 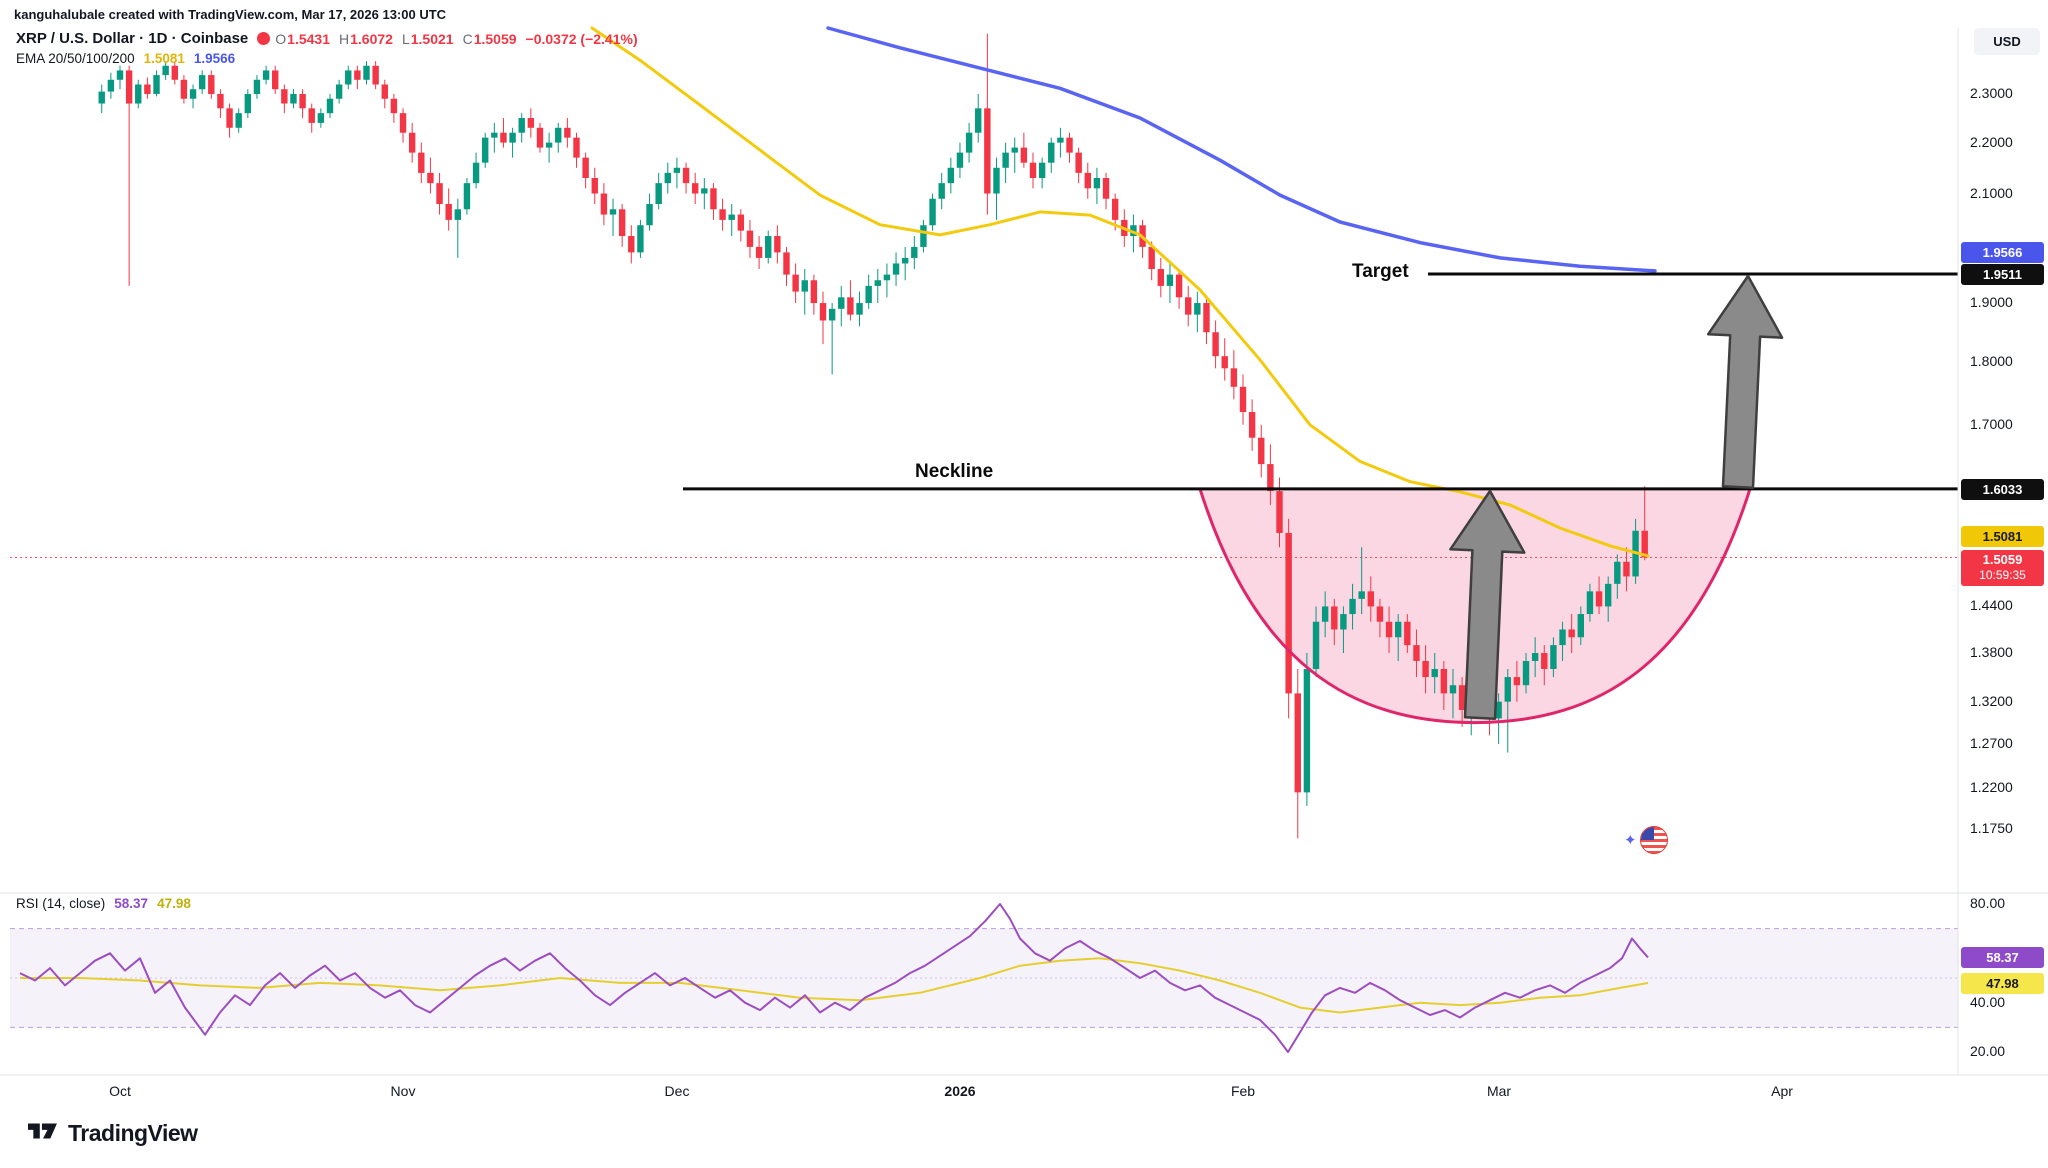 I want to click on price-tick: 1.9000, so click(x=1991, y=302).